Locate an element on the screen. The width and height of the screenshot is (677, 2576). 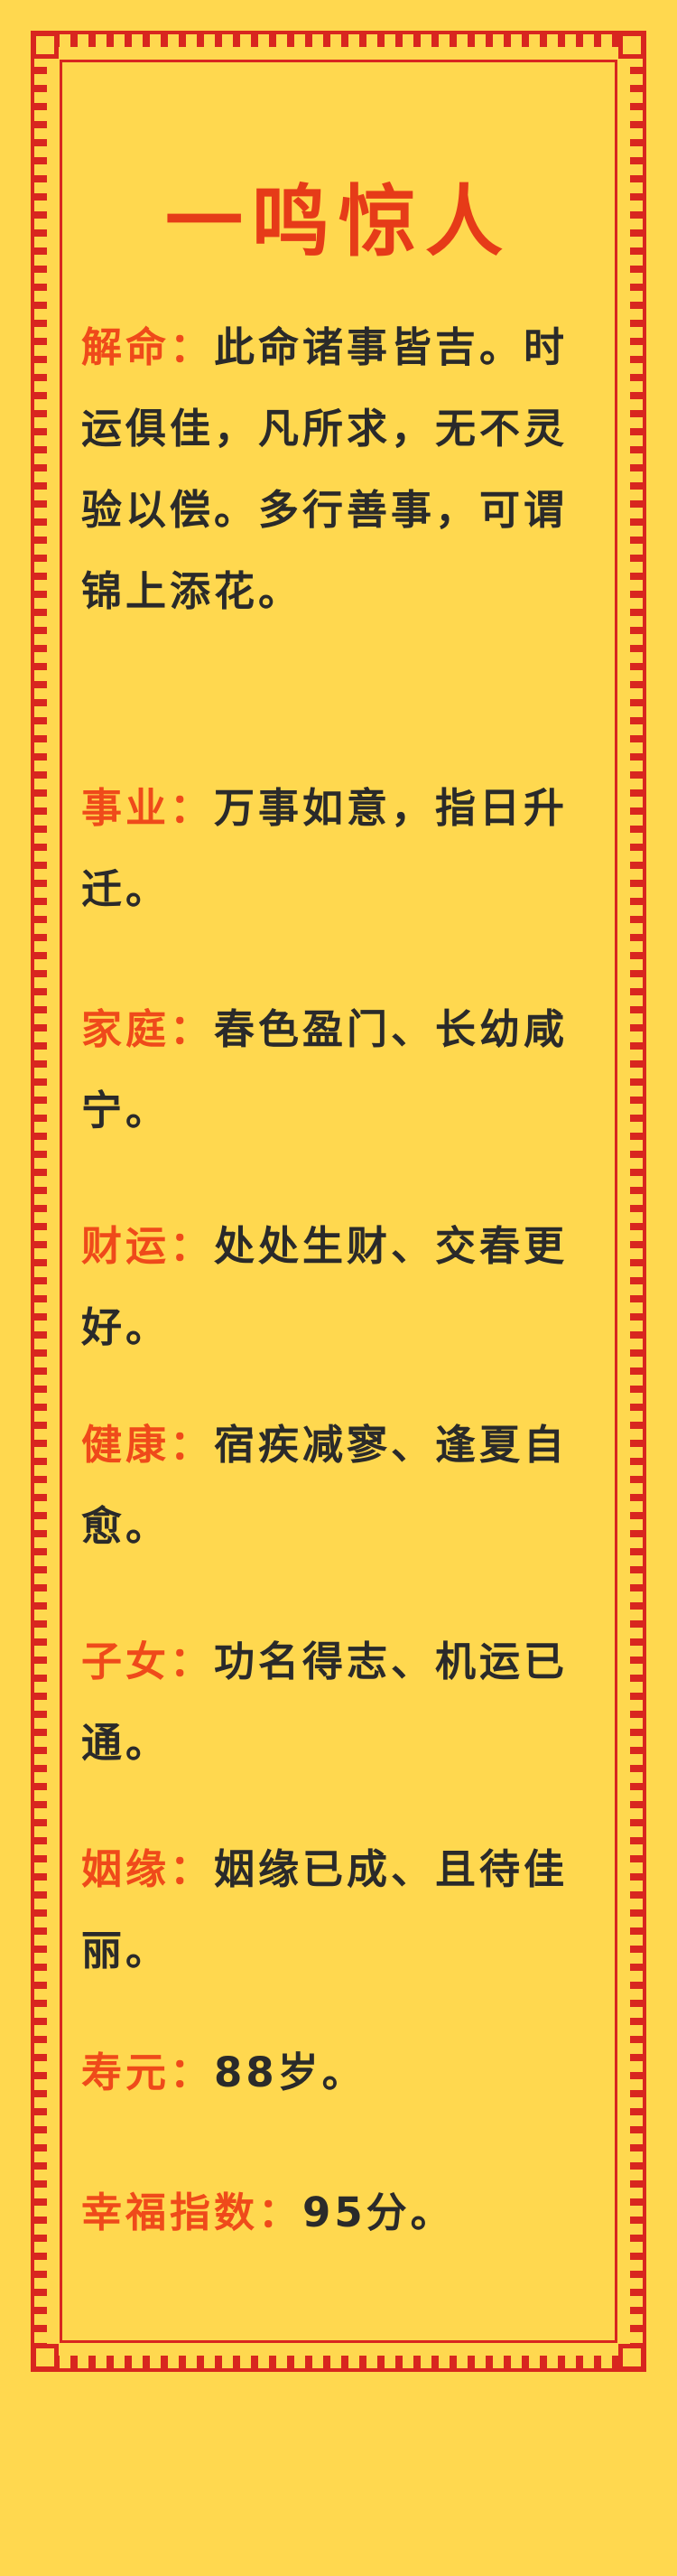
section-text: 此命诸事皆吉。时运俱佳，凡所求，无不灵验以偿。多行善事，可谓锦上添花。 is located at coordinates (325, 469).